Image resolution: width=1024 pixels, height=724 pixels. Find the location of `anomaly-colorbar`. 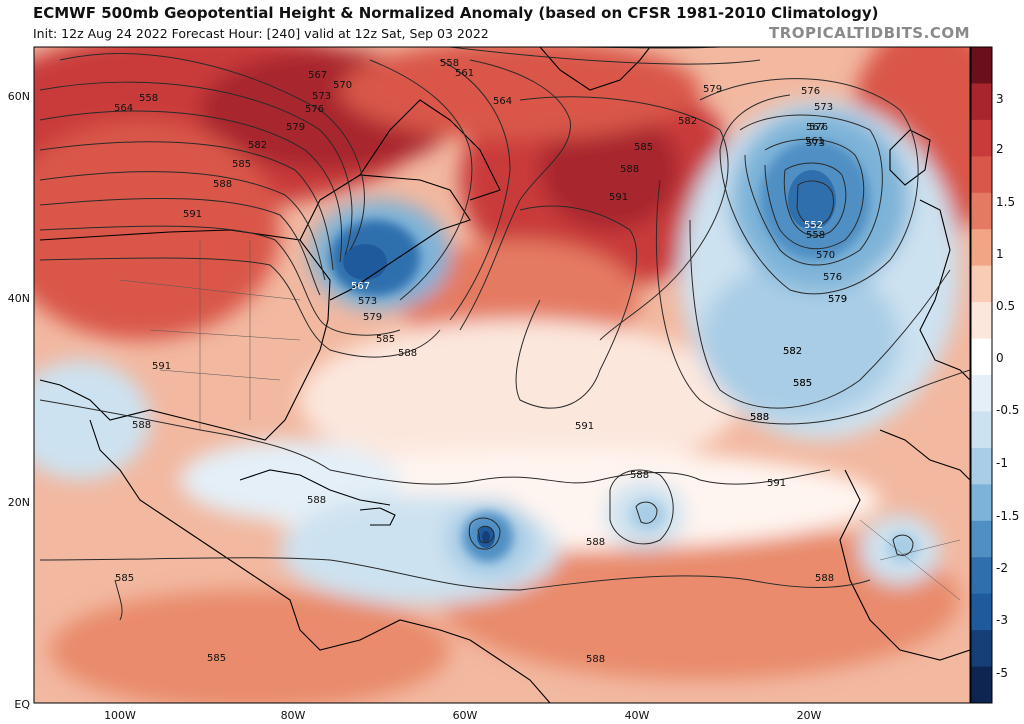

anomaly-colorbar is located at coordinates (981, 375).